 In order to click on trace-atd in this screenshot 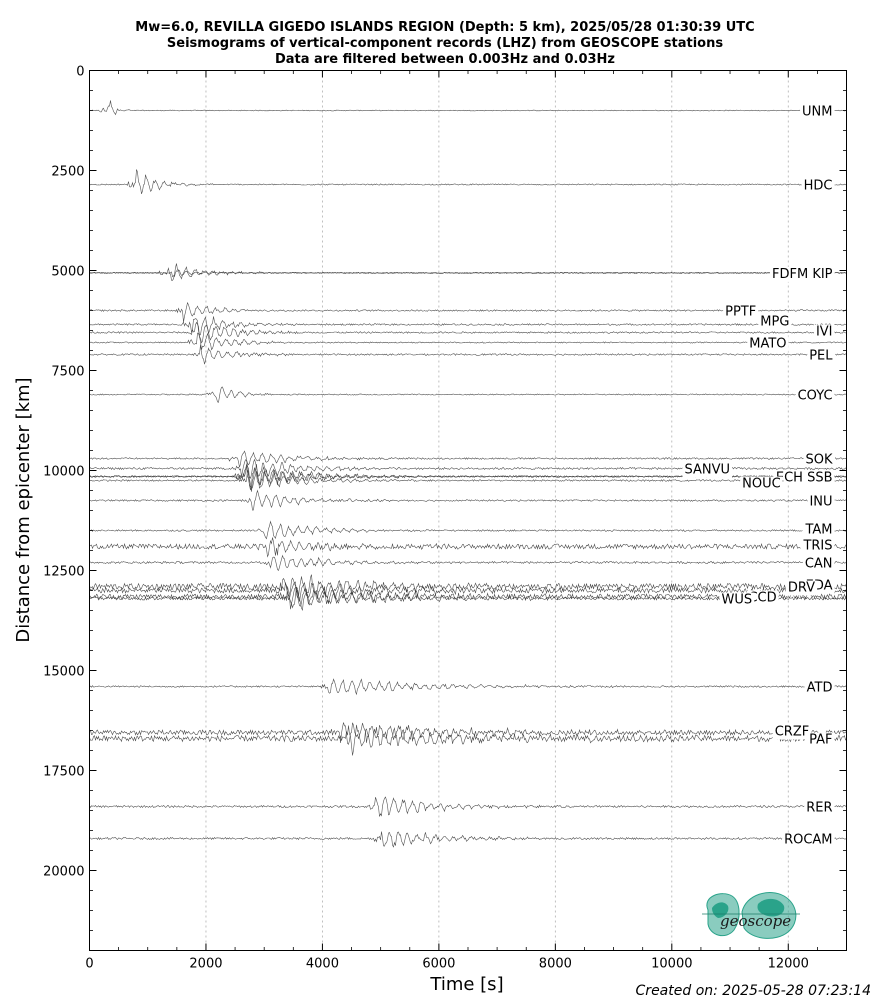, I will do `click(468, 687)`.